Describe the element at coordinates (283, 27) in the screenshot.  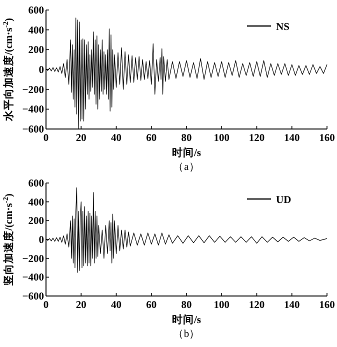
I see `legend-label: NS` at that location.